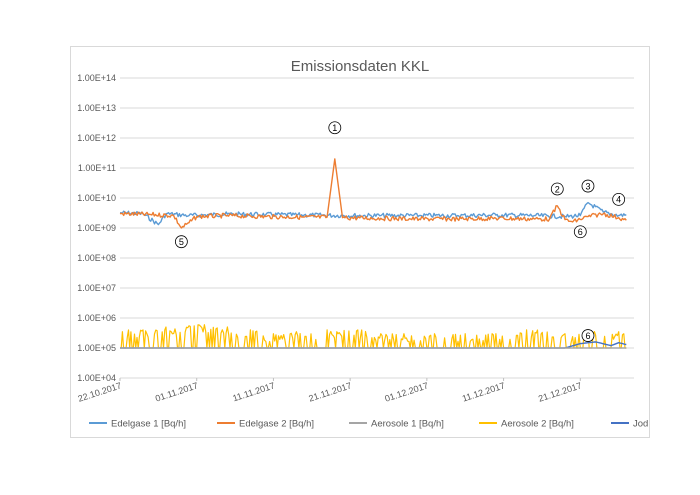 The image size is (700, 495). I want to click on x-tick-label: 01.11.2017, so click(176, 391).